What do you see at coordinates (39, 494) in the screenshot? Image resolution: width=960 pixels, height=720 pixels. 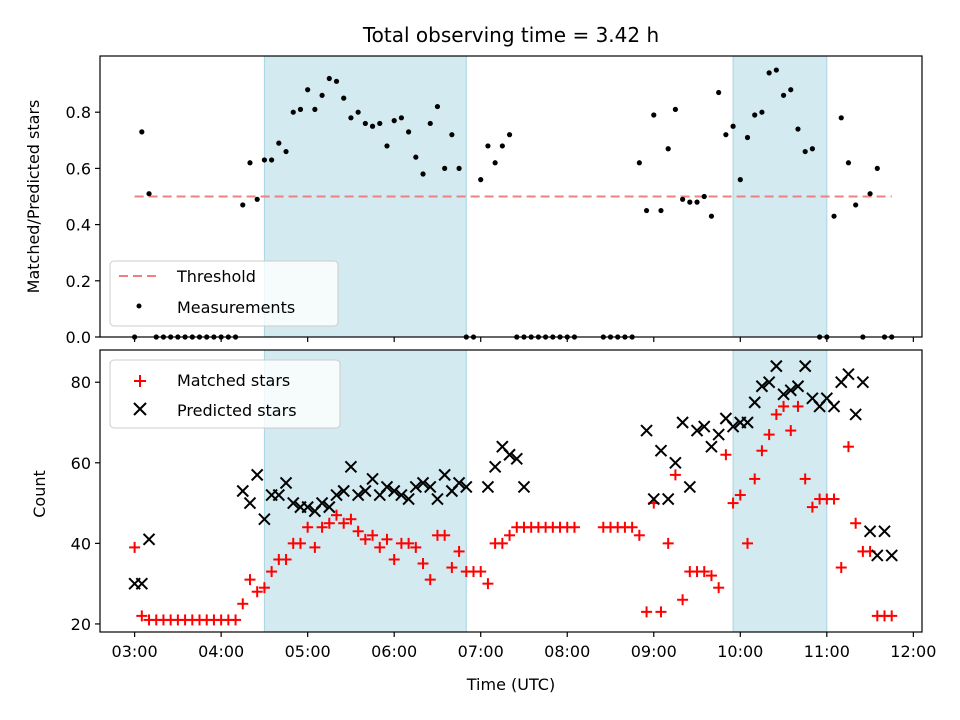 I see `bottom-y-axis-label: Count` at bounding box center [39, 494].